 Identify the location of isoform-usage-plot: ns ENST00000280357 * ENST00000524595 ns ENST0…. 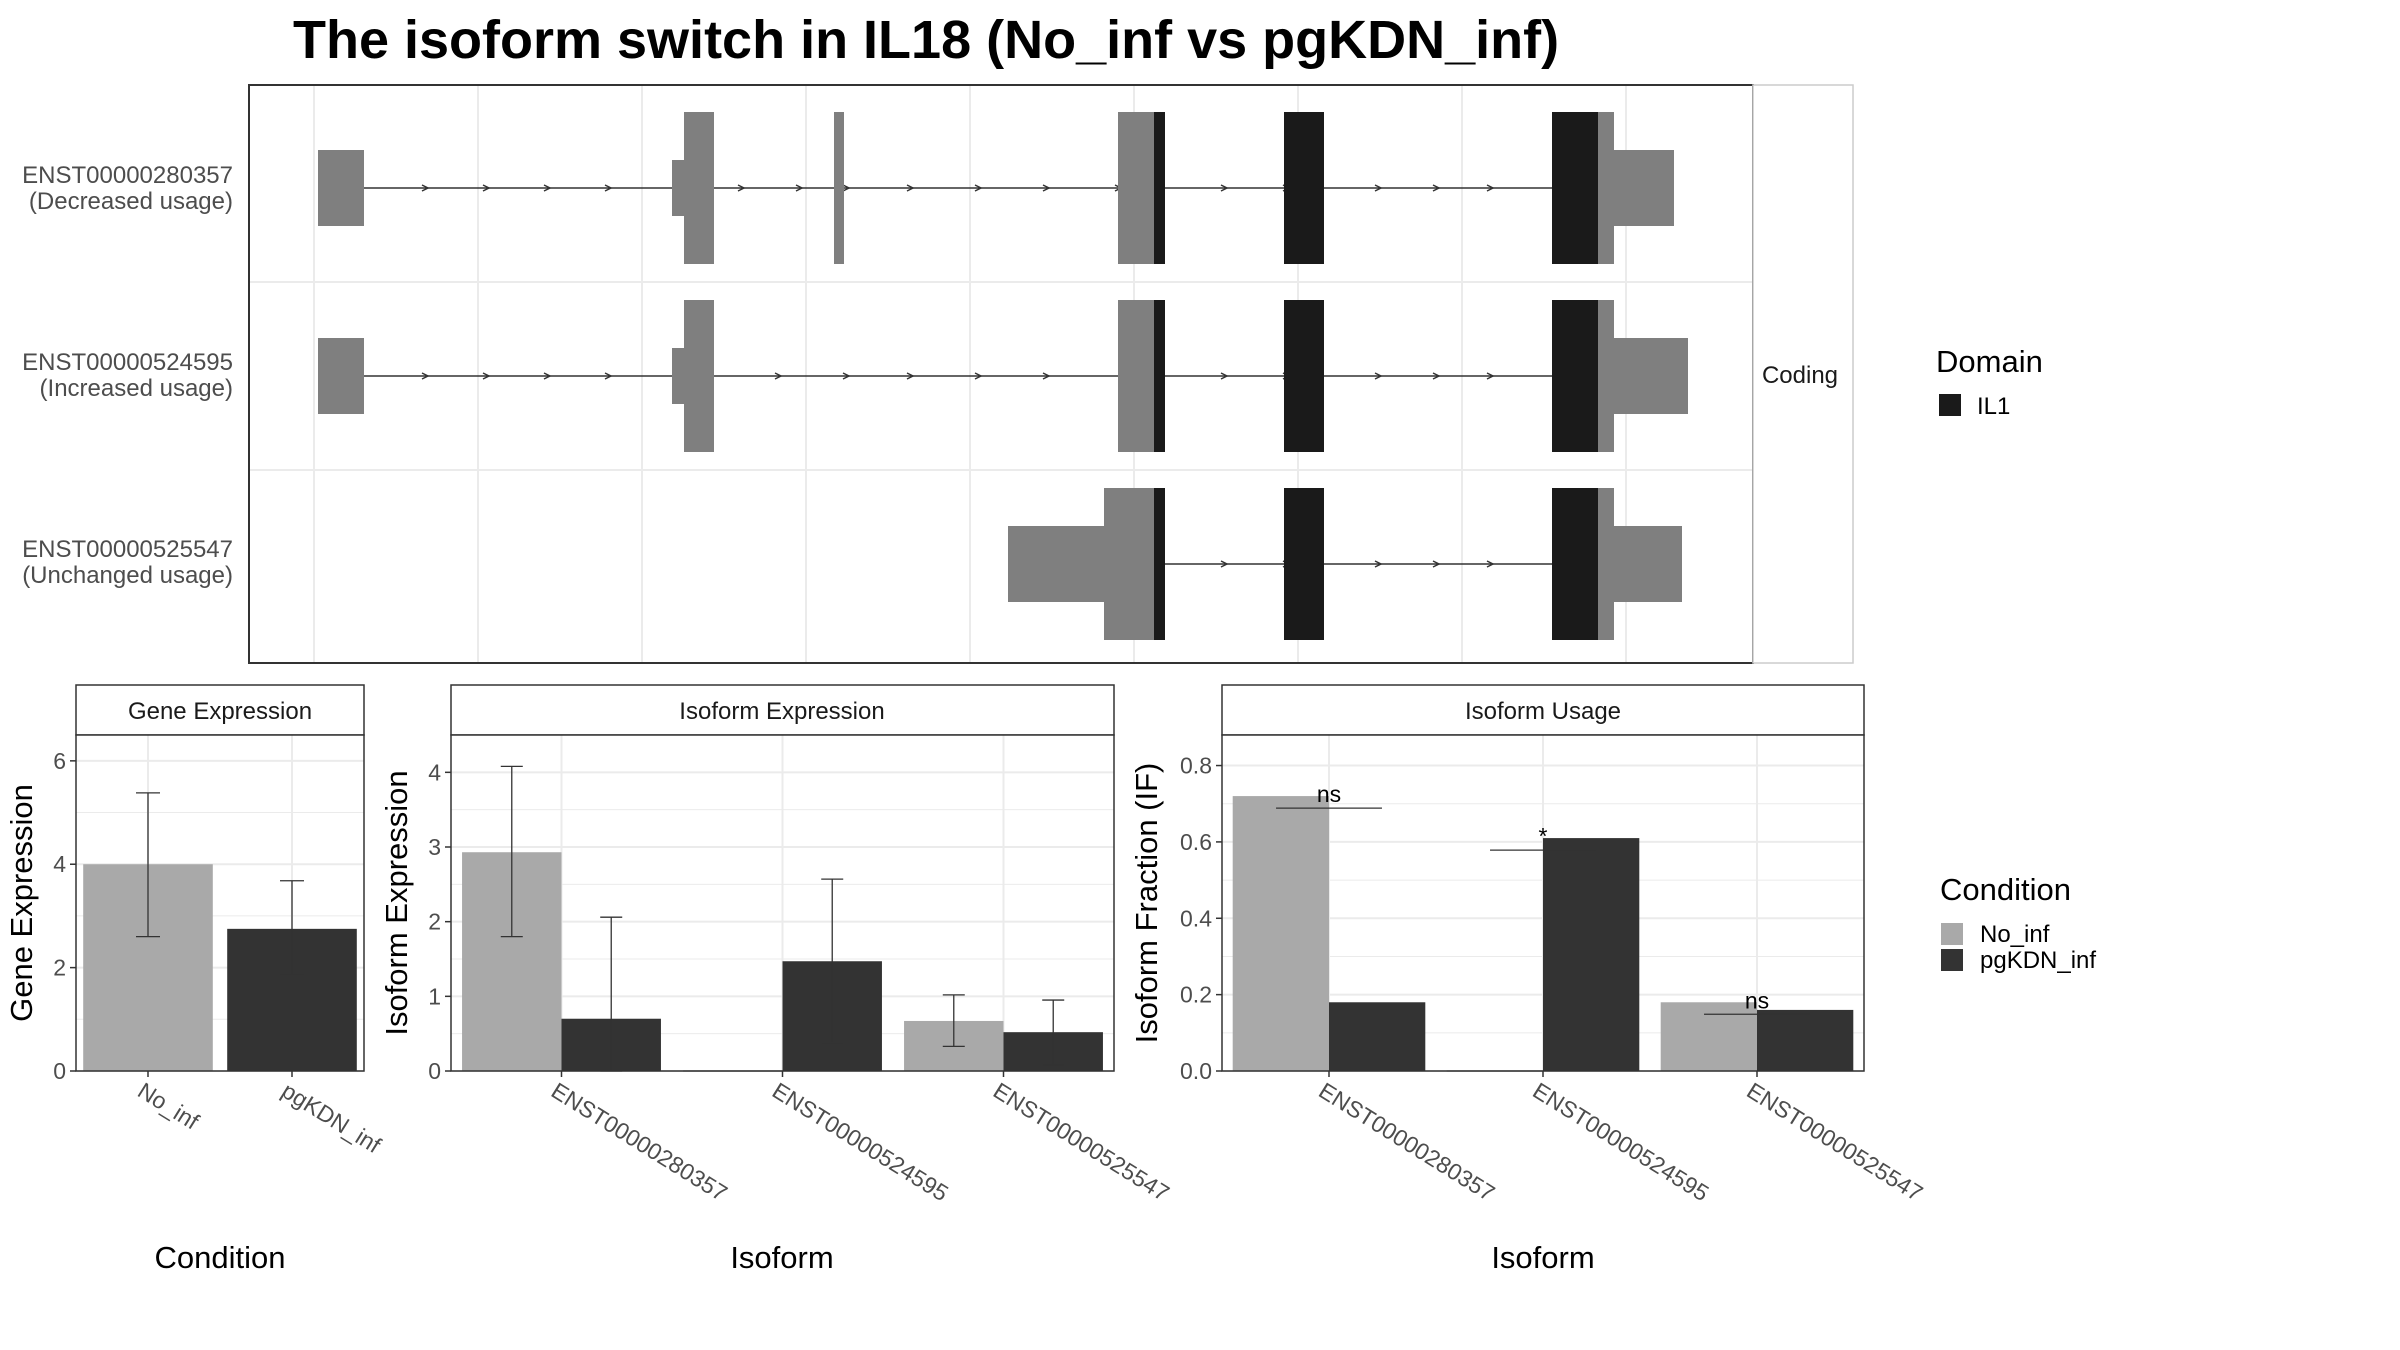
(1553, 970).